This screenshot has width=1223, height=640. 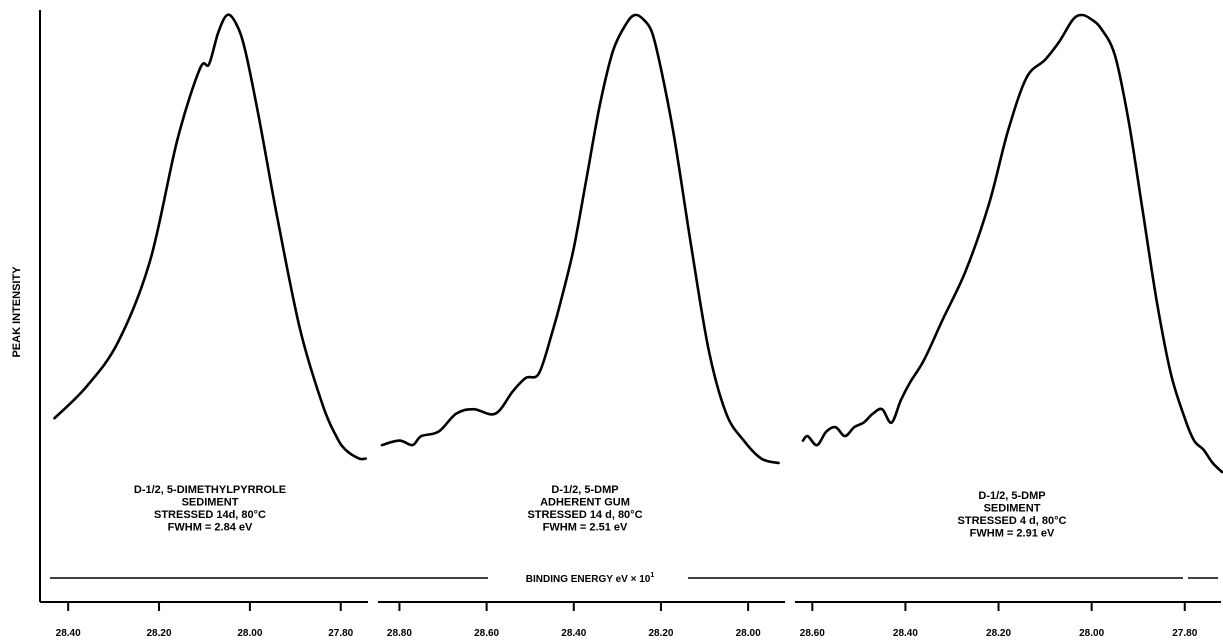 What do you see at coordinates (1012, 521) in the screenshot?
I see `panel-annotation-line: STRESSED 4 d, 80°C` at bounding box center [1012, 521].